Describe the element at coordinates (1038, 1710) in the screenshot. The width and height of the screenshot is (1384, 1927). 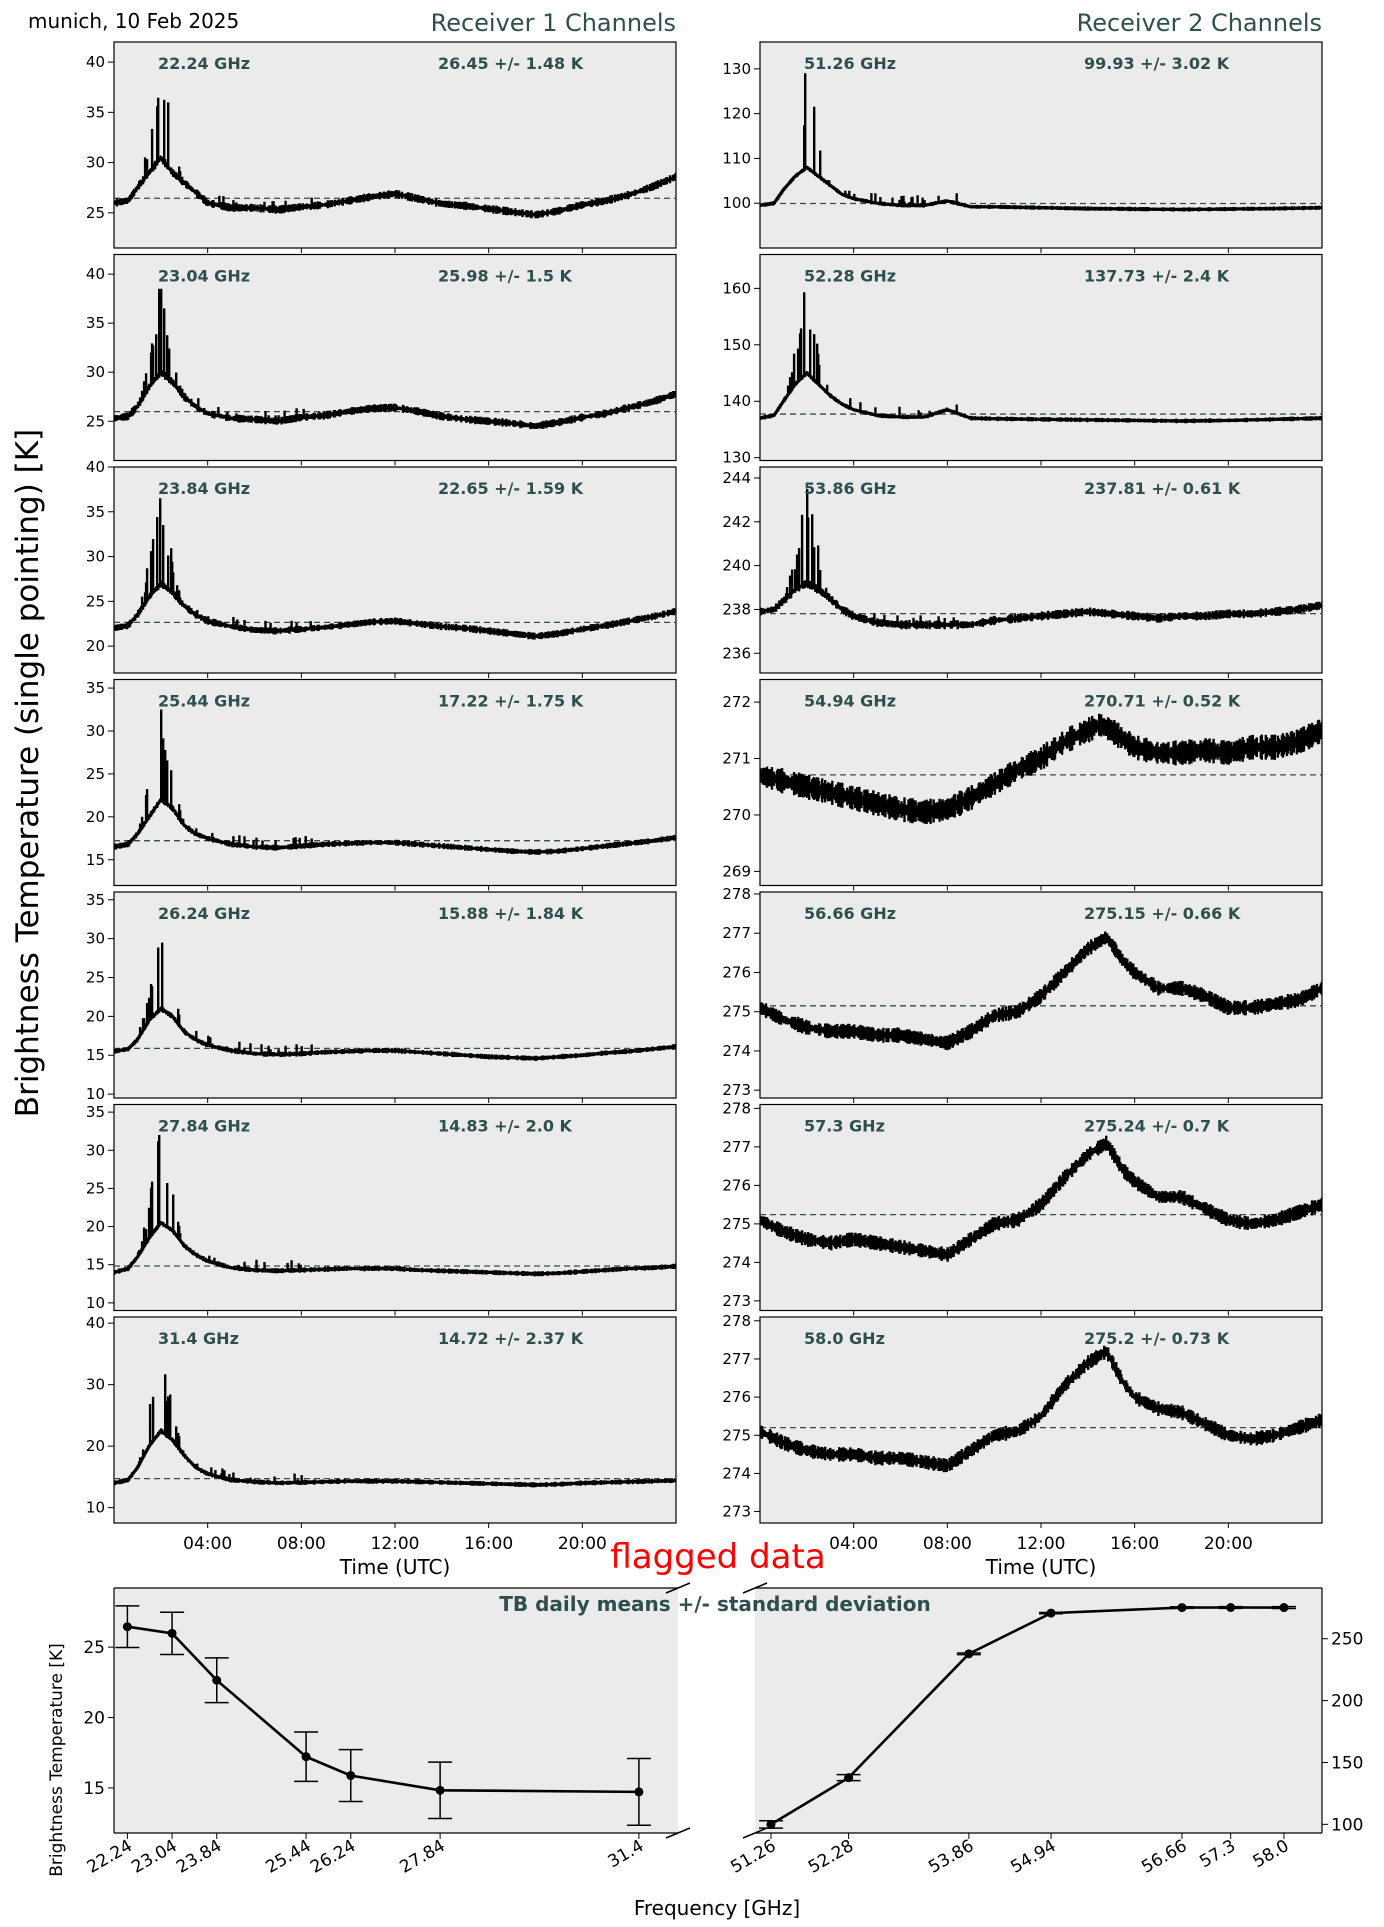
I see `means-panel-bg` at that location.